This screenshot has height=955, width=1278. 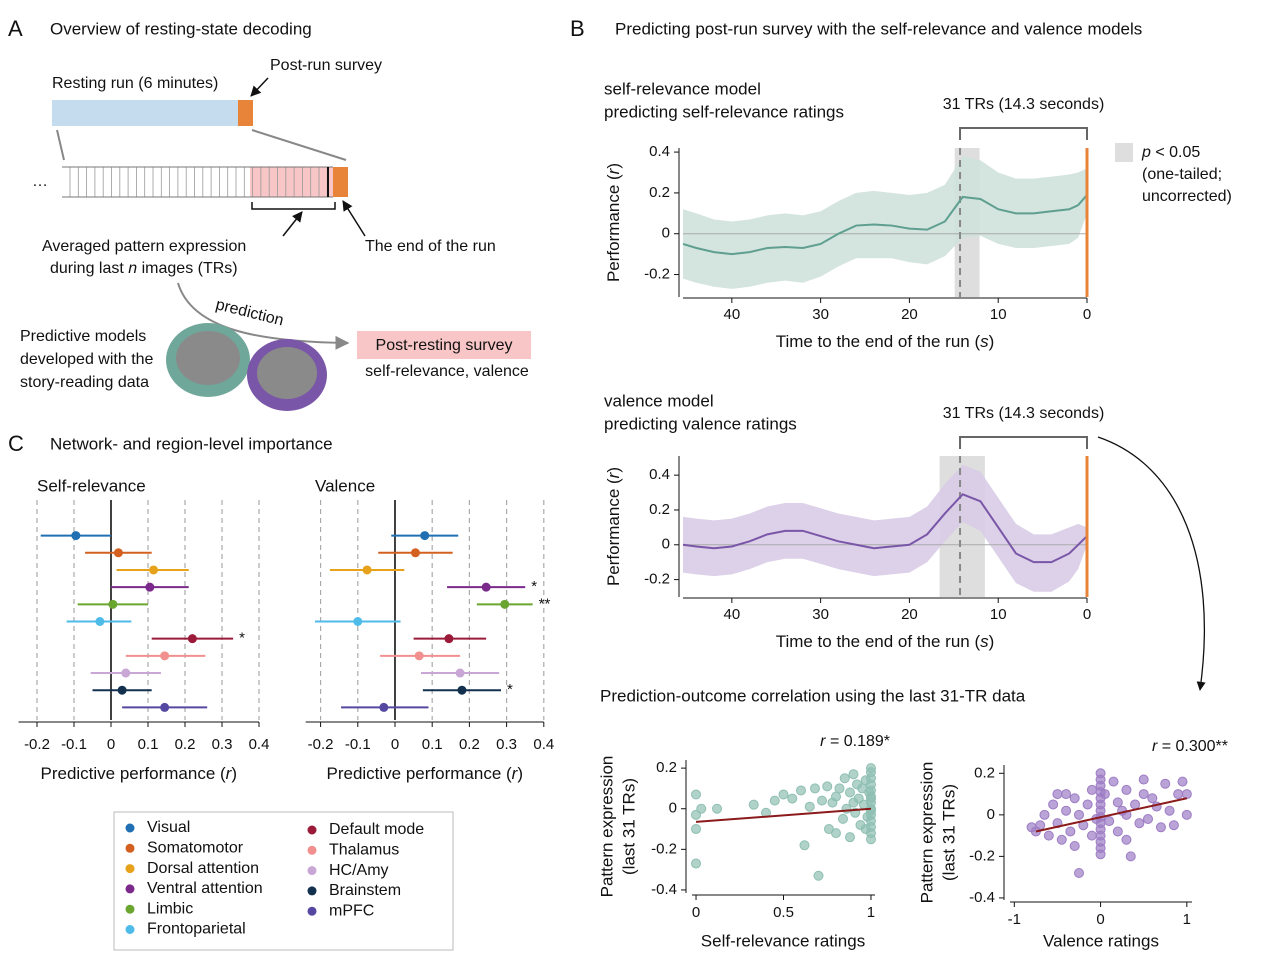 What do you see at coordinates (577, 28) in the screenshot?
I see `panel-label: B` at bounding box center [577, 28].